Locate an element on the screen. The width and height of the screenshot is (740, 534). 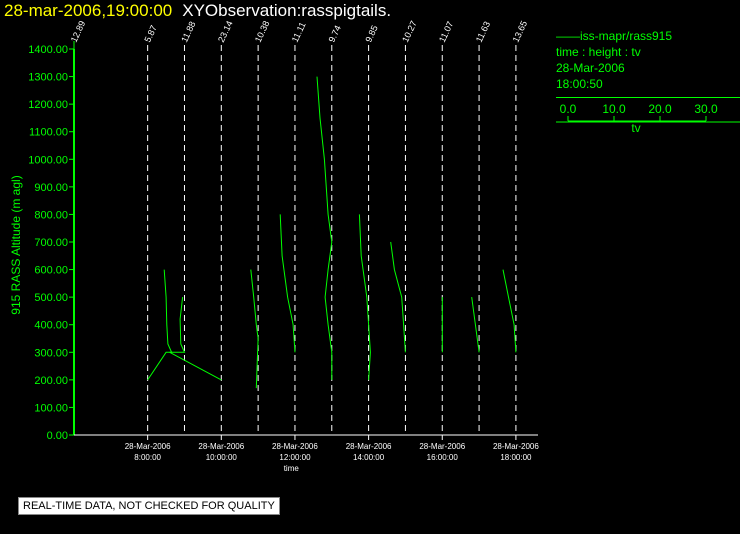
legend-scale-tick-label: 20.0 is located at coordinates (660, 109).